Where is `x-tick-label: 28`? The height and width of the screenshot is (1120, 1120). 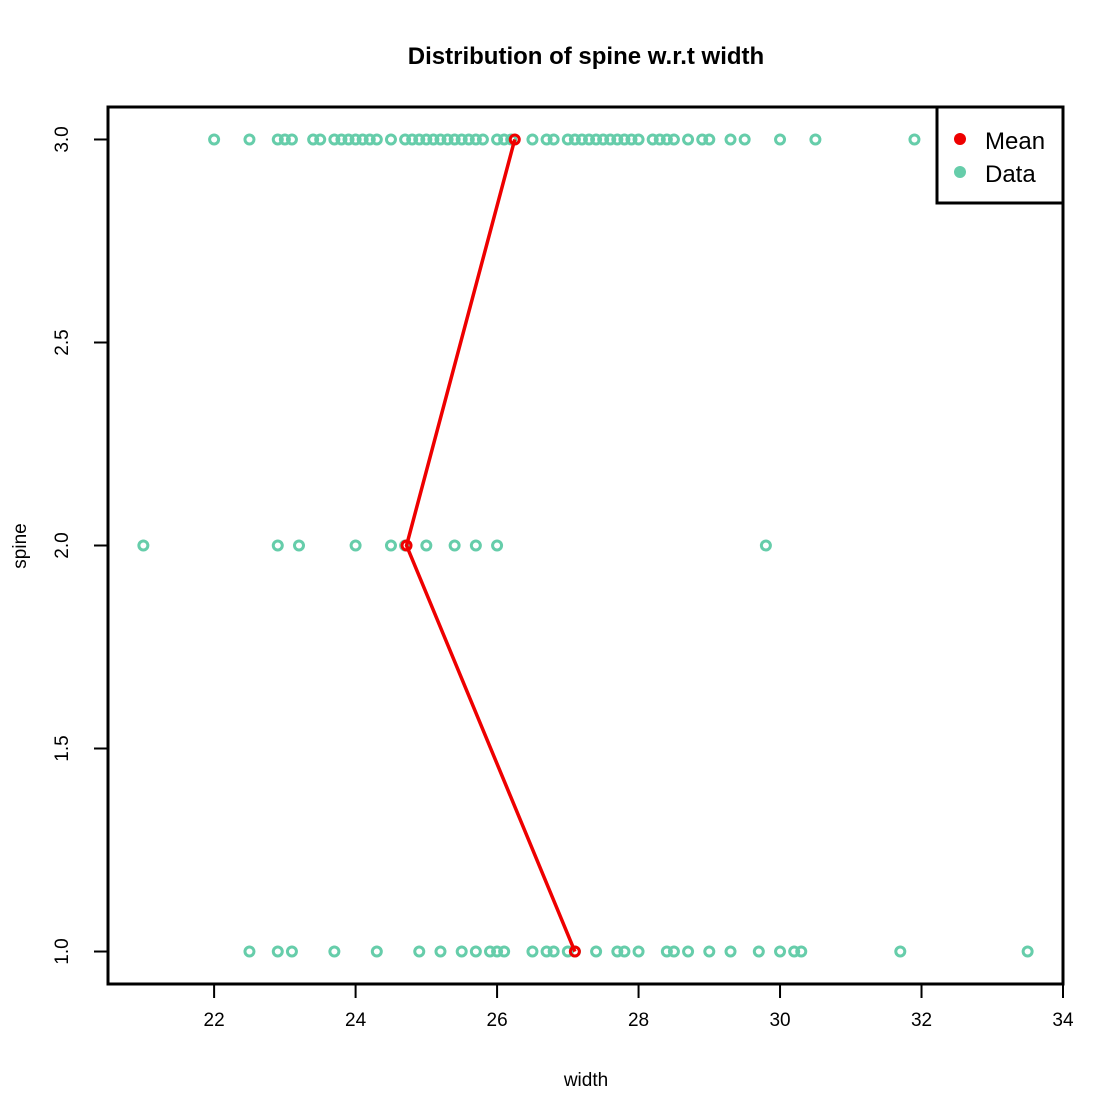 x-tick-label: 28 is located at coordinates (638, 1020).